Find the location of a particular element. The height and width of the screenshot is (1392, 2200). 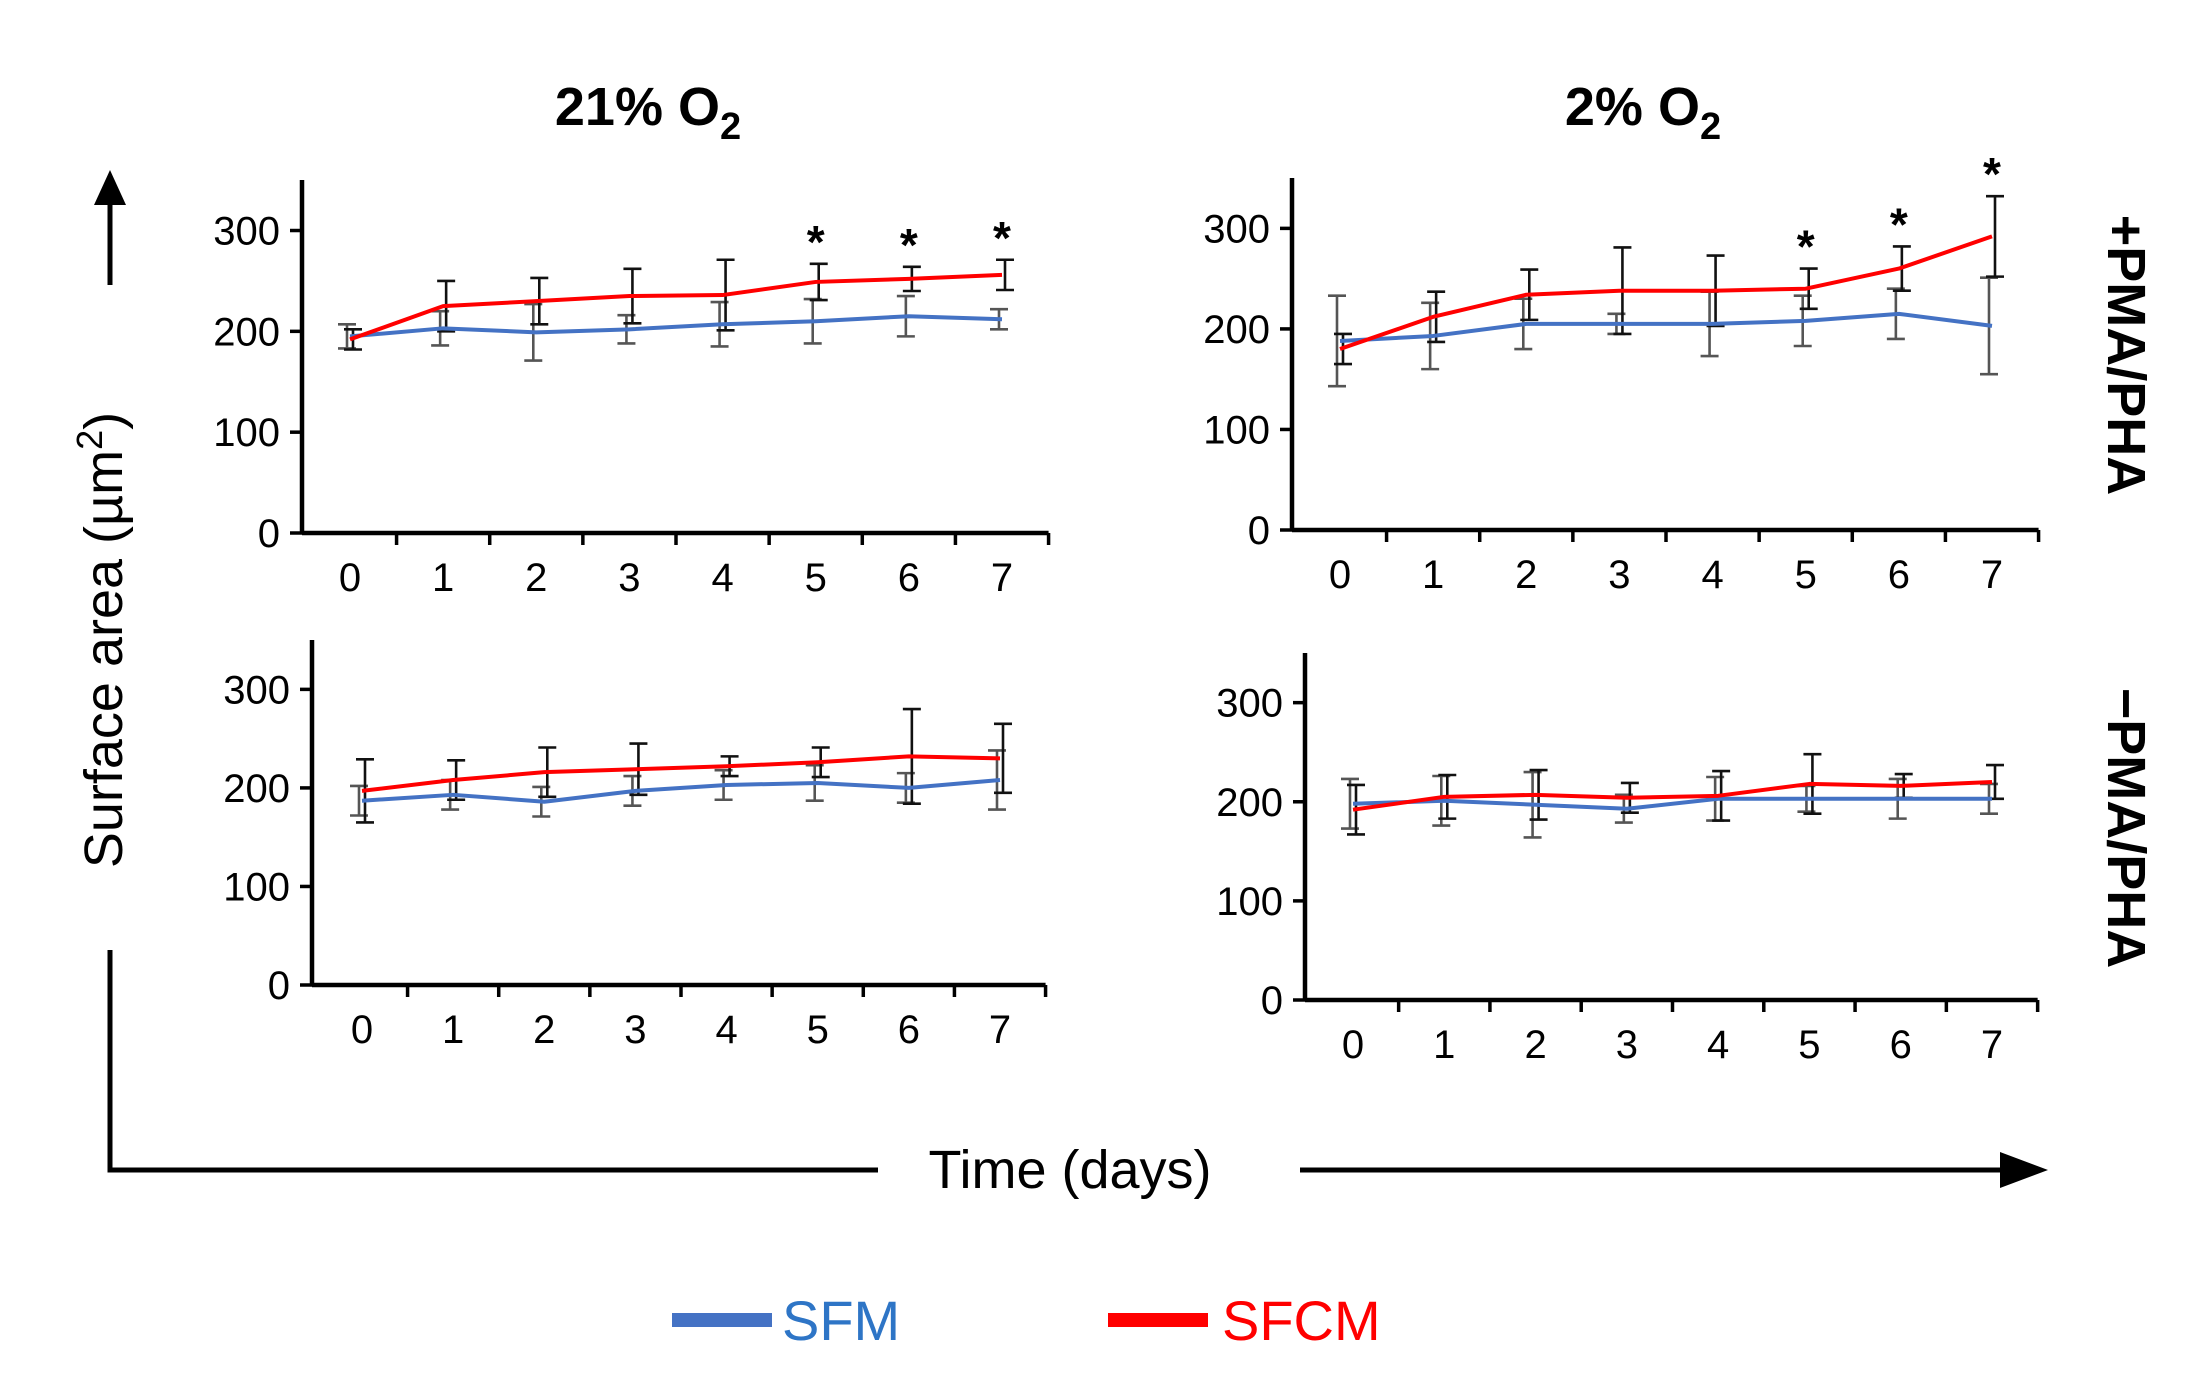

legend-label-sfcm: SFCM is located at coordinates (1301, 1320).